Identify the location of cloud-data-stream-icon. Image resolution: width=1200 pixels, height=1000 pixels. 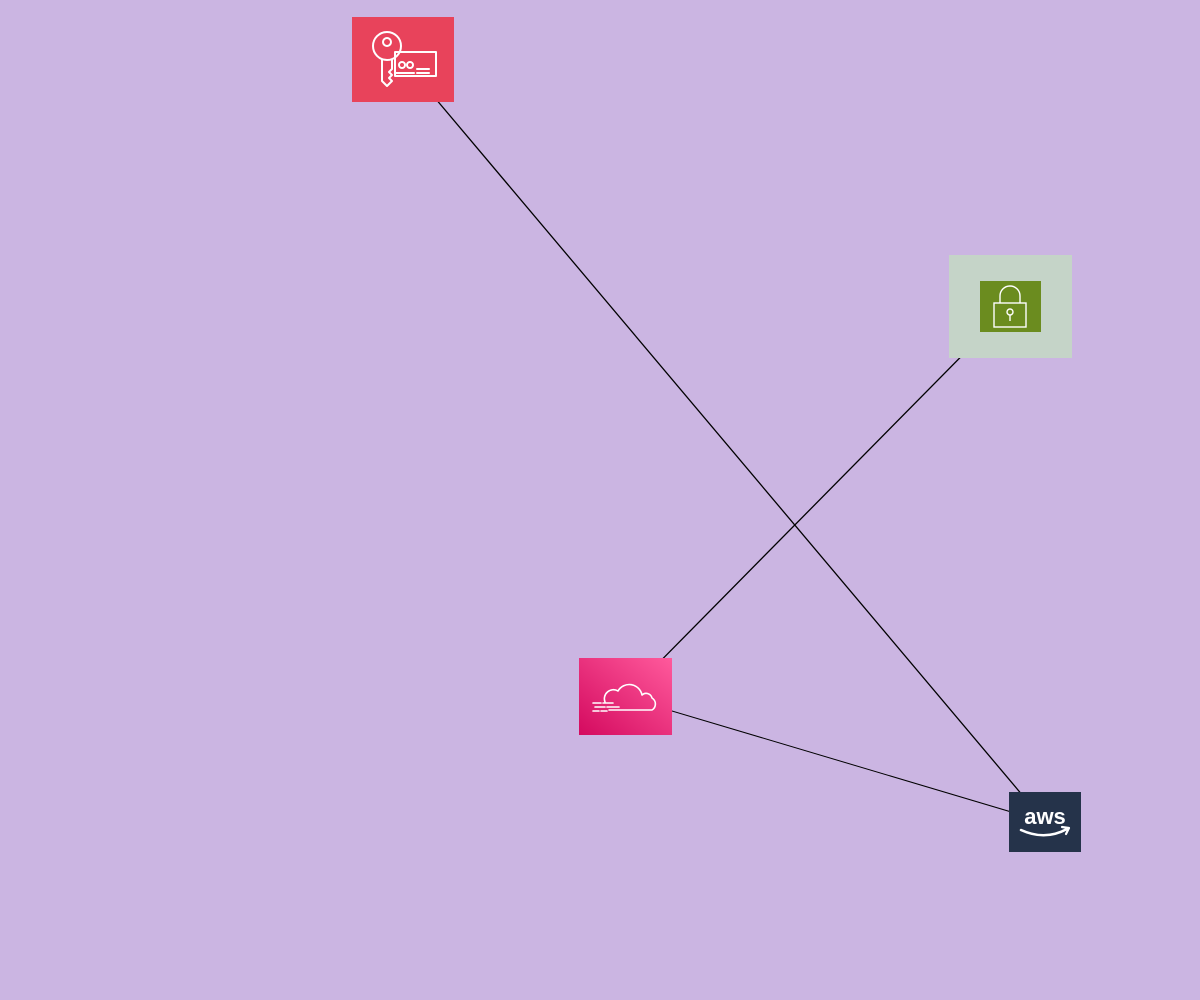
(625, 696).